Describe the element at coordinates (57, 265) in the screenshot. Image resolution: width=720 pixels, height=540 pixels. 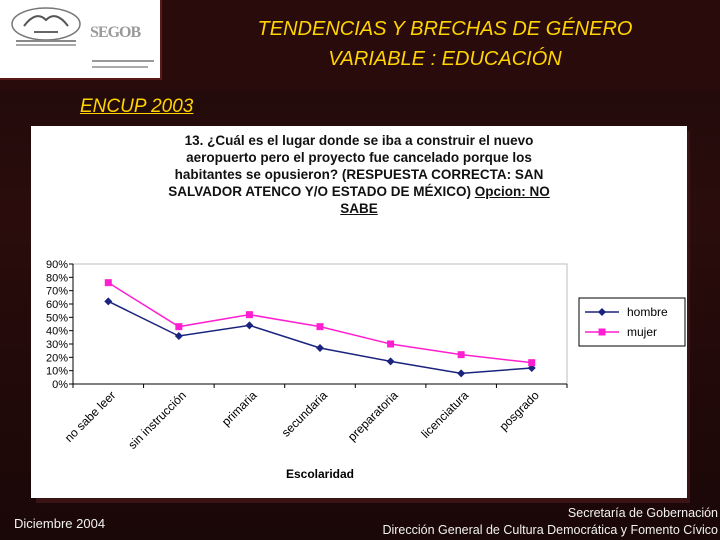
I see `y-tick-label: 90%` at that location.